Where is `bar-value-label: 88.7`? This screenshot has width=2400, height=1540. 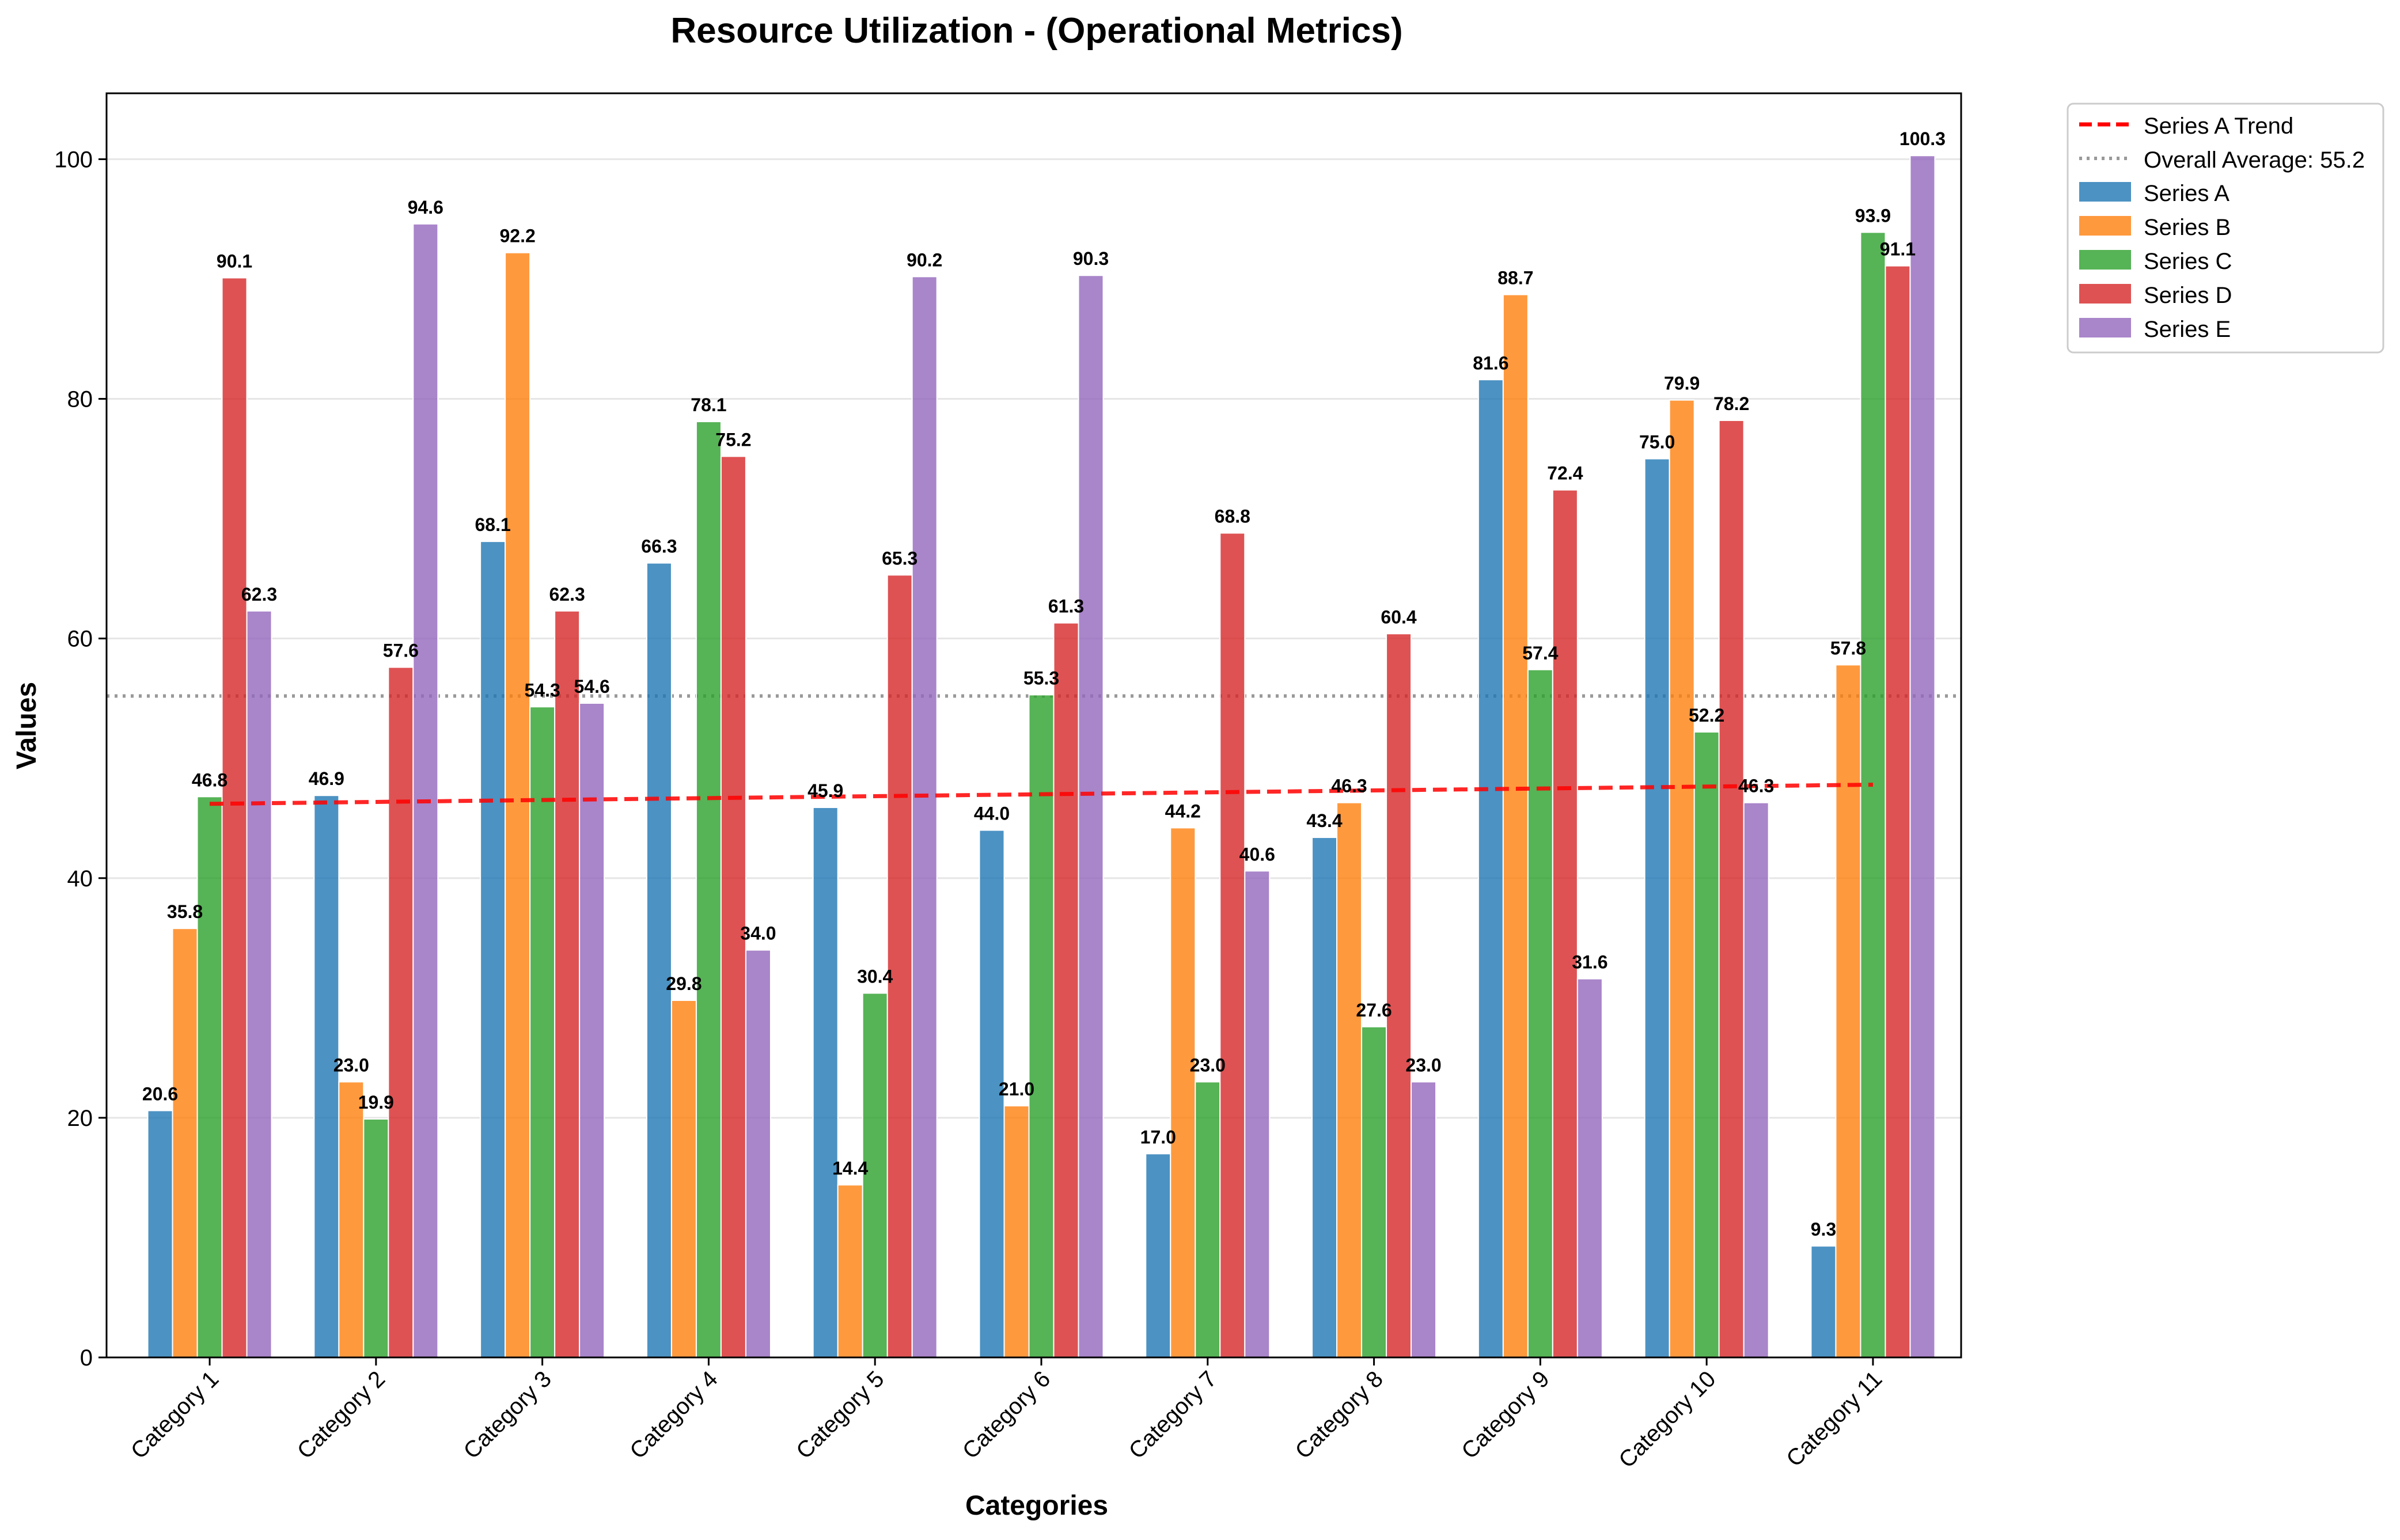 bar-value-label: 88.7 is located at coordinates (1515, 278).